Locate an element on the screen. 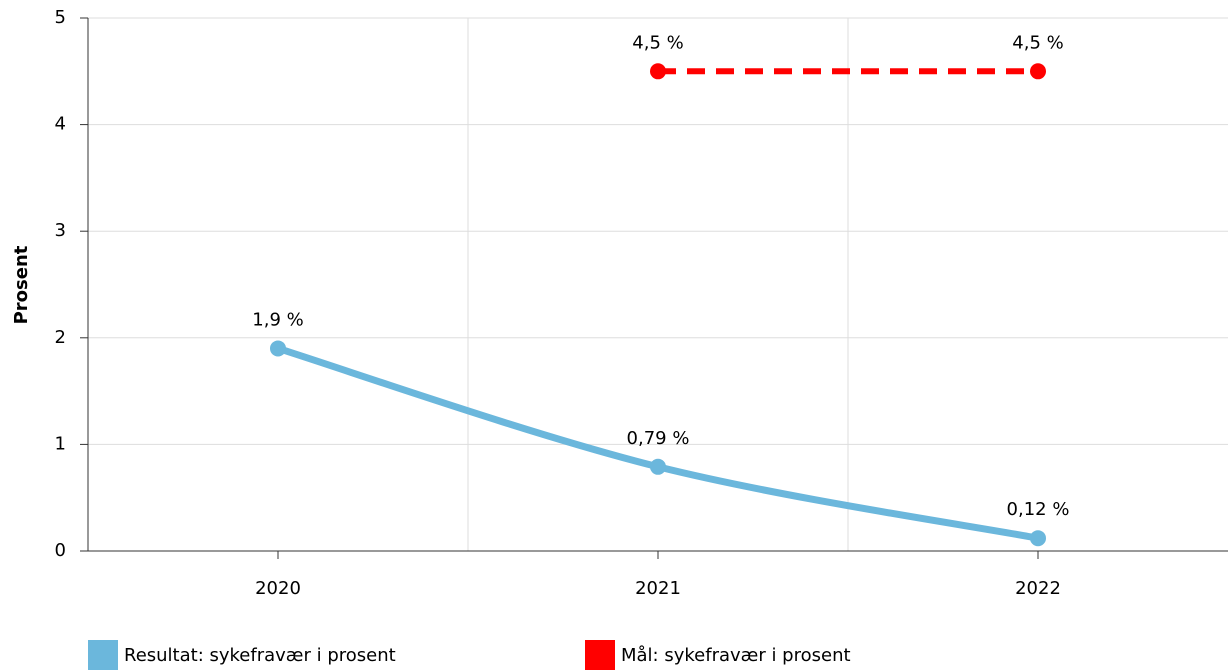  x-tick-label: 2021 is located at coordinates (658, 588).